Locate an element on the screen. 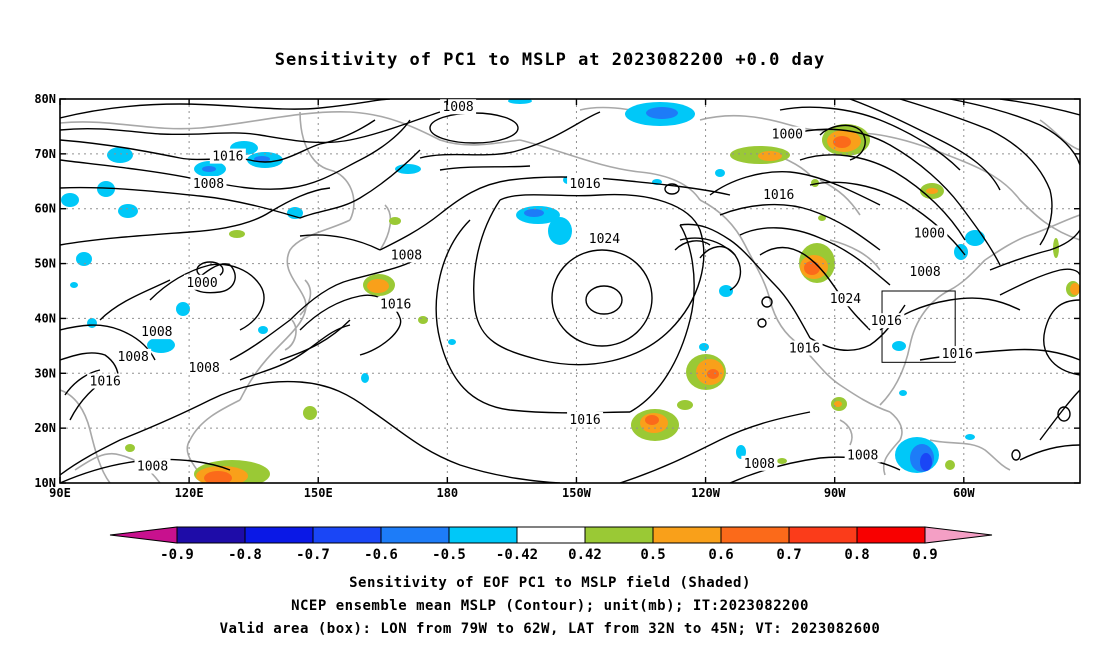 The image size is (1100, 650). colorbar-label: -0.7 is located at coordinates (313, 555).